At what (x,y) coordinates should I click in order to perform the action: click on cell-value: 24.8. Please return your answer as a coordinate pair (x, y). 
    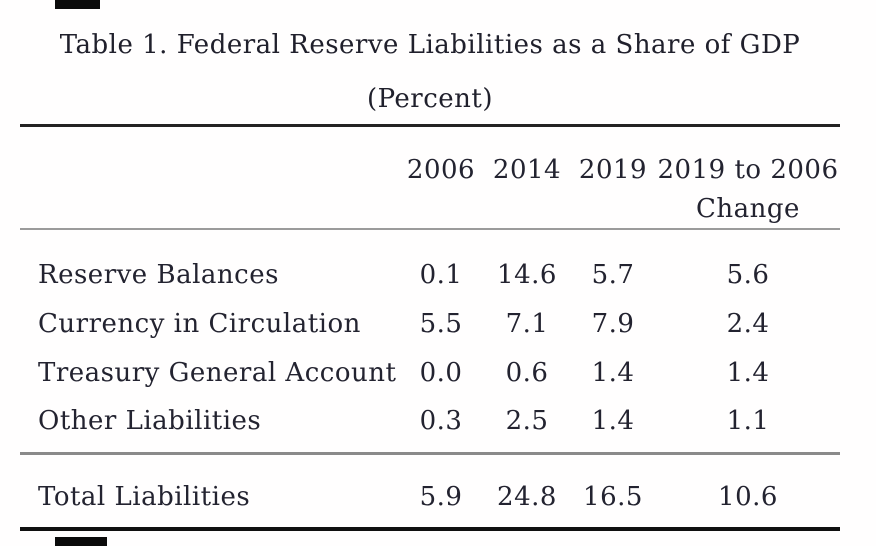
    Looking at the image, I should click on (527, 497).